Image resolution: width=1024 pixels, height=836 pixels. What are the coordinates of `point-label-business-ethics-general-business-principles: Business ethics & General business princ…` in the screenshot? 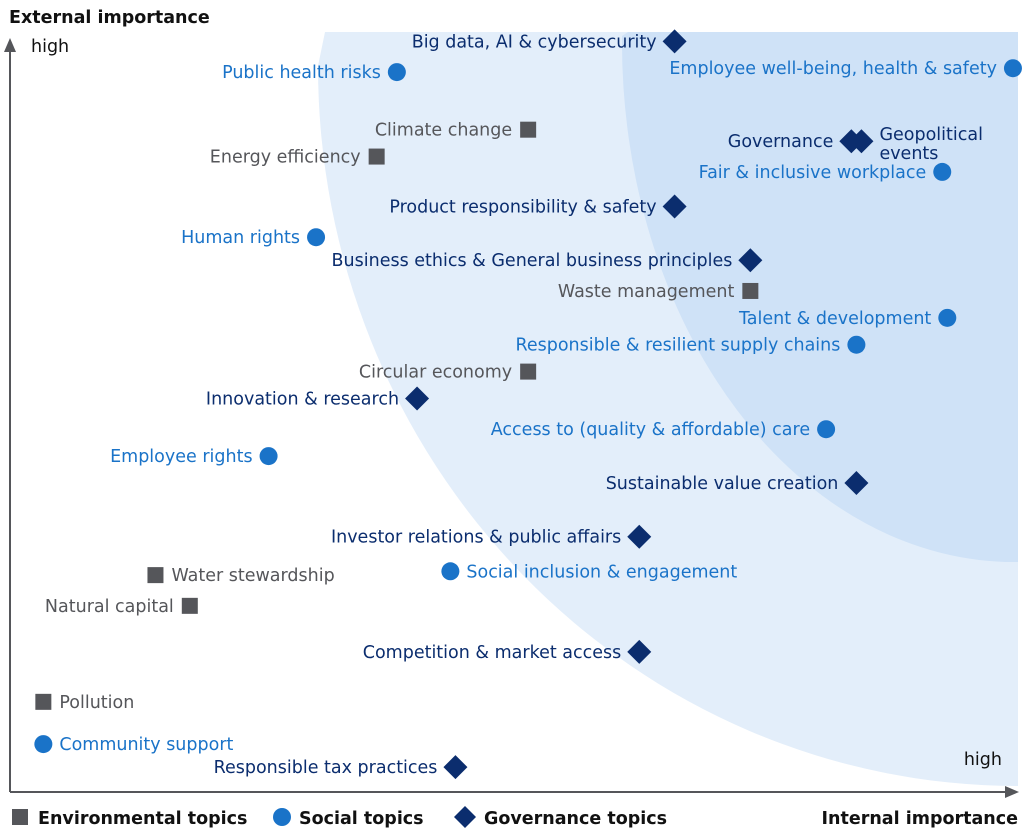 It's located at (532, 261).